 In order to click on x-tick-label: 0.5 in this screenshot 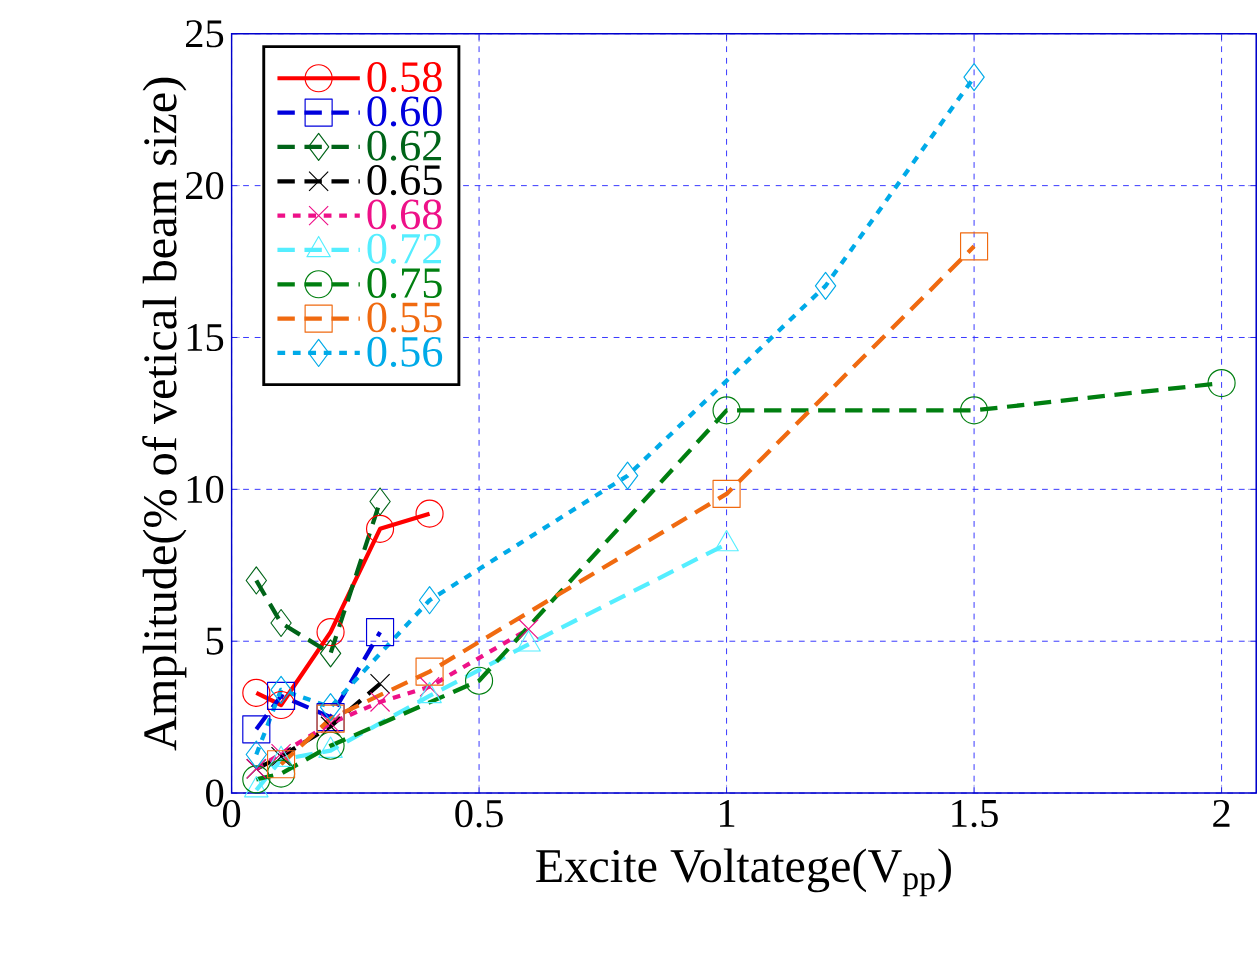, I will do `click(479, 813)`.